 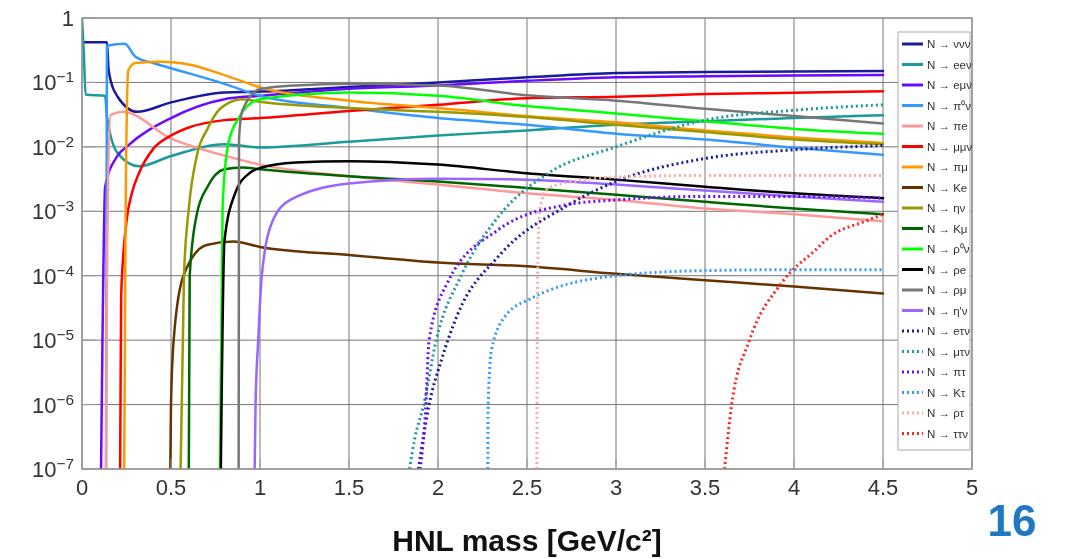 What do you see at coordinates (949, 64) in the screenshot?
I see `legend-label: N → eeν` at bounding box center [949, 64].